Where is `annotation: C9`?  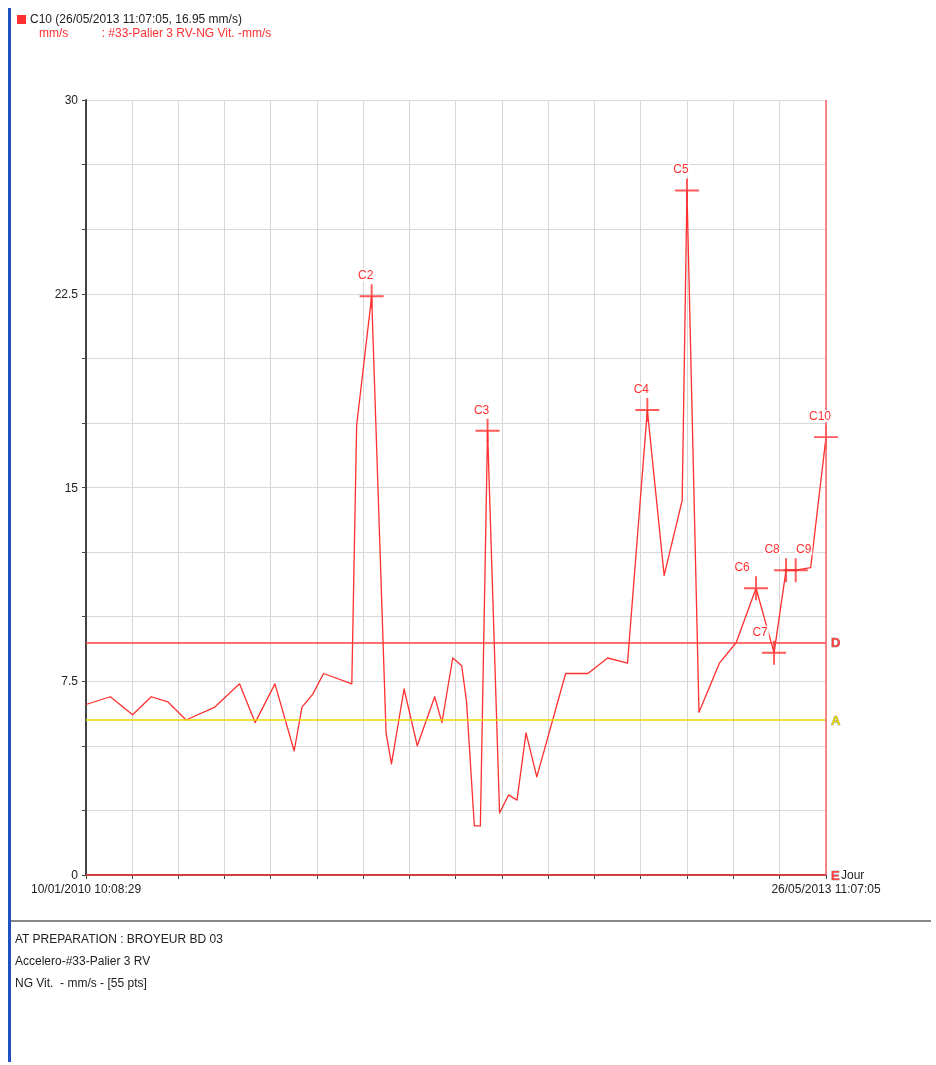
annotation: C9 is located at coordinates (804, 549).